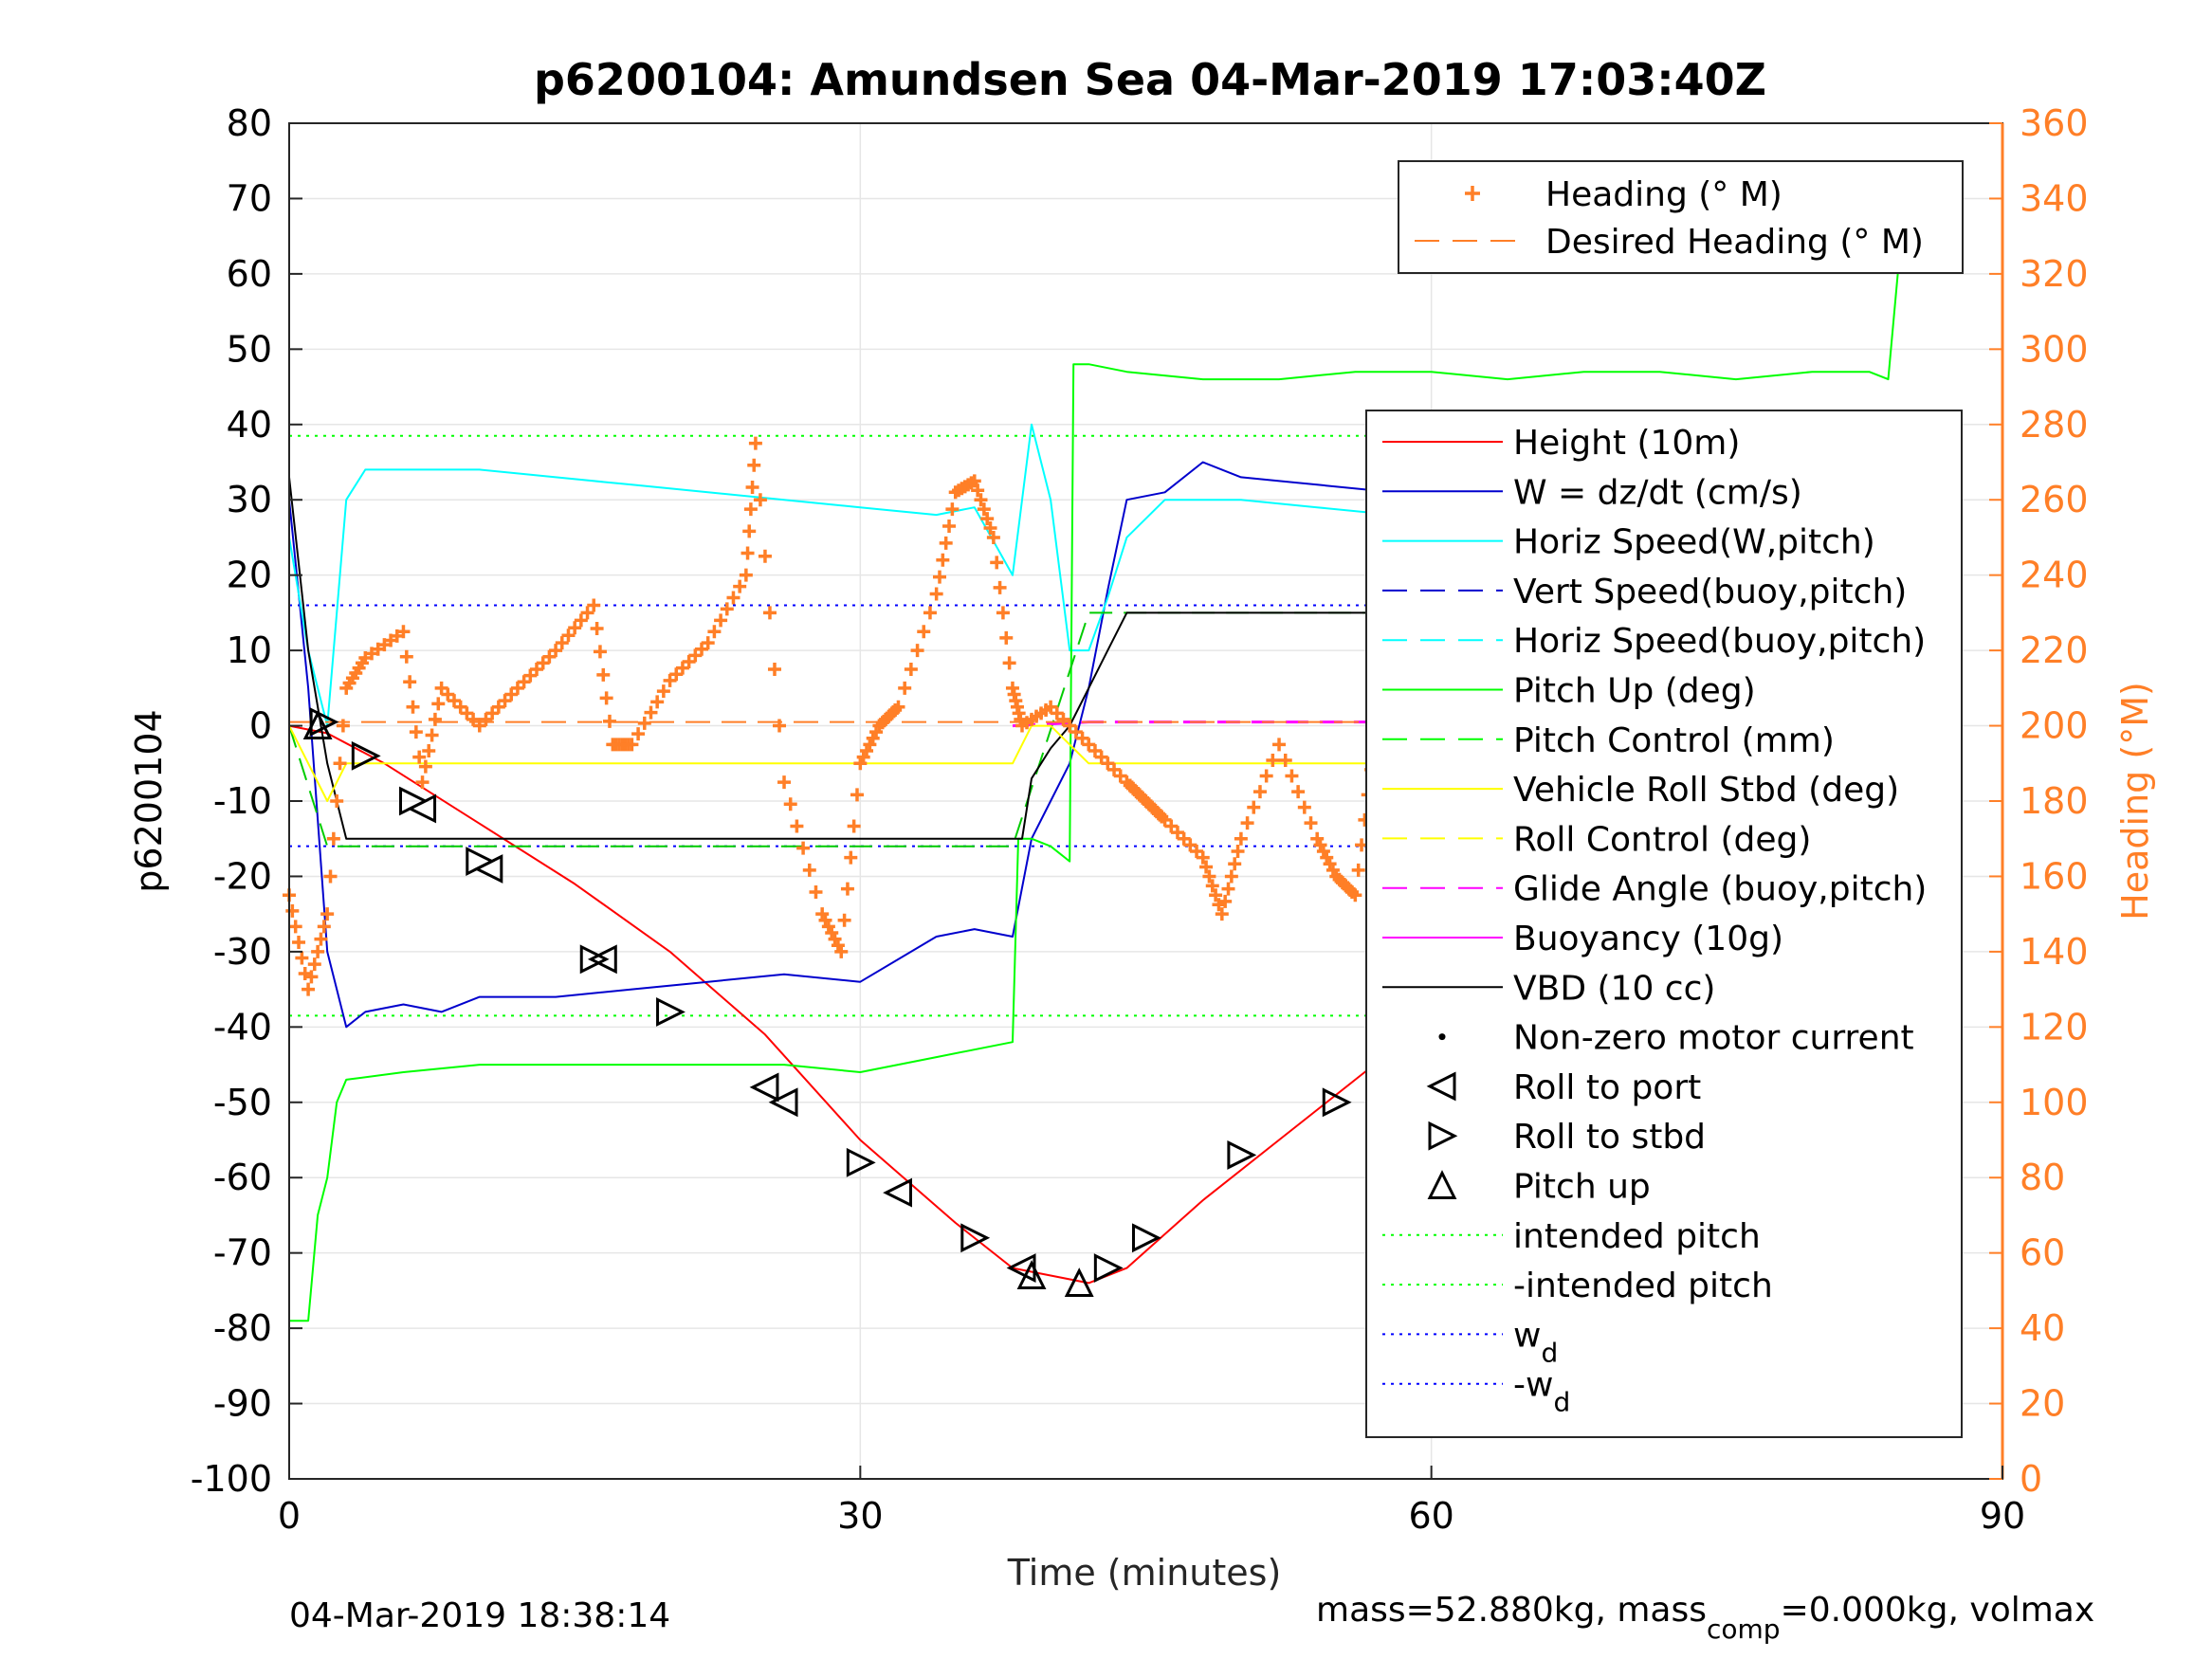 The width and height of the screenshot is (2212, 1659). What do you see at coordinates (242, 1404) in the screenshot?
I see `y-tick-label: -90` at bounding box center [242, 1404].